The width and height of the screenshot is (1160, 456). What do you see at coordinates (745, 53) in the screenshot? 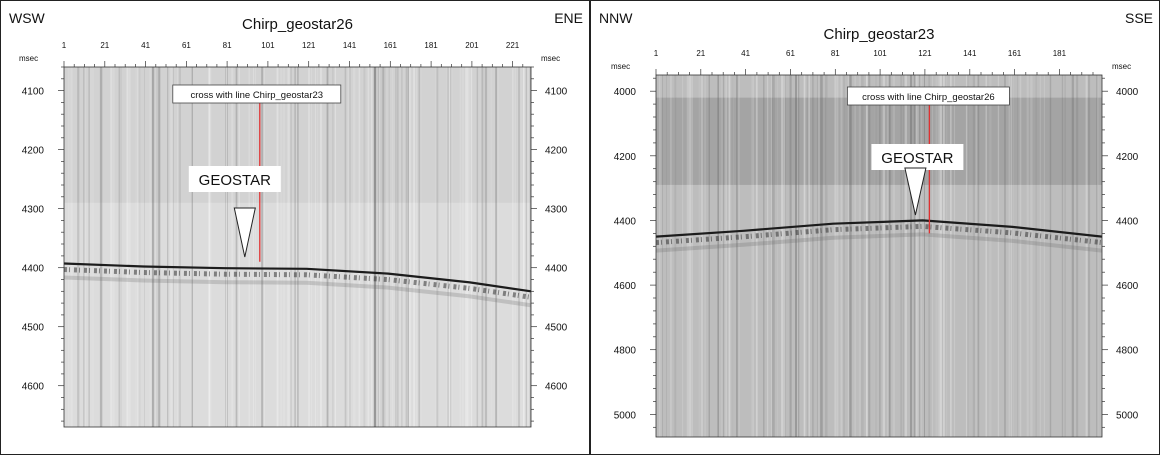
I see `trace-label: 41` at bounding box center [745, 53].